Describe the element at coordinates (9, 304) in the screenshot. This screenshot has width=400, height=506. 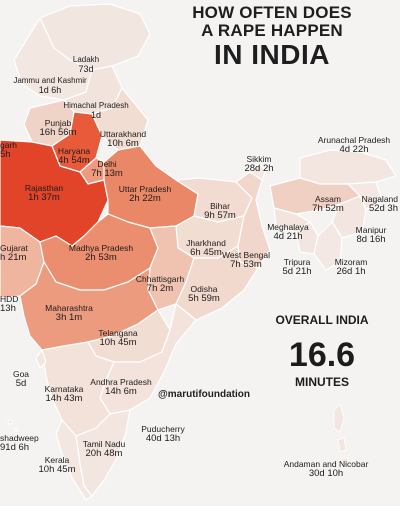
I see `label-dnhdd: HDD 13h` at that location.